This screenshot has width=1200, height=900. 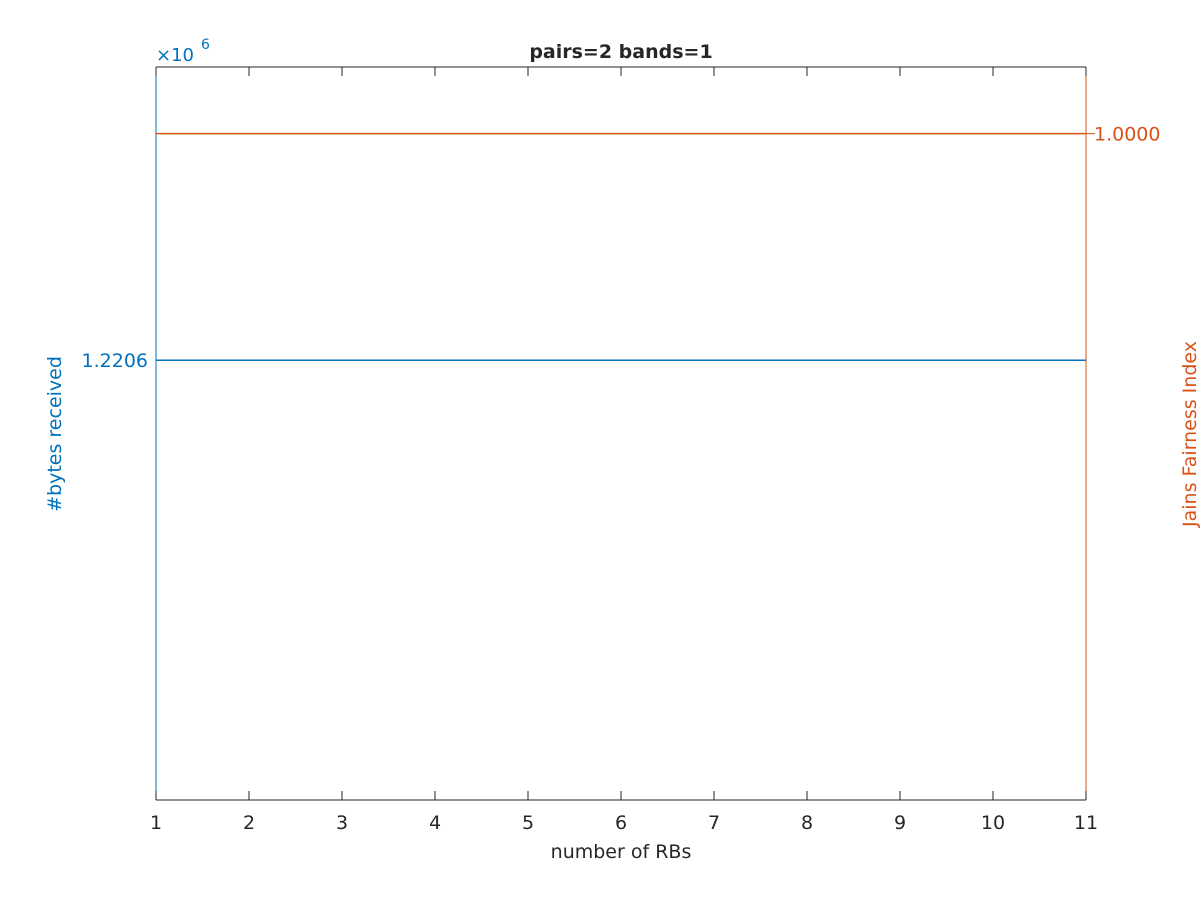 What do you see at coordinates (175, 55) in the screenshot?
I see `y-exponent-base: ×10` at bounding box center [175, 55].